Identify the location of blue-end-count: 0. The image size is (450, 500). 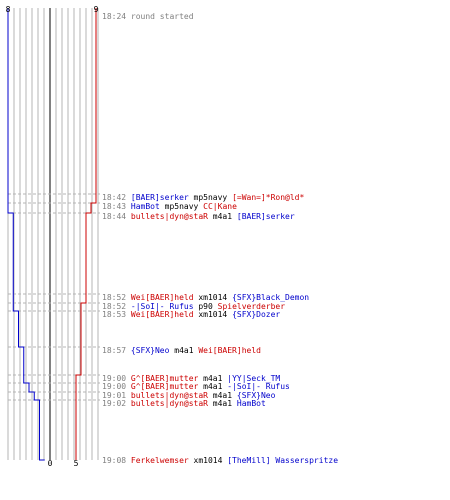
(50, 463).